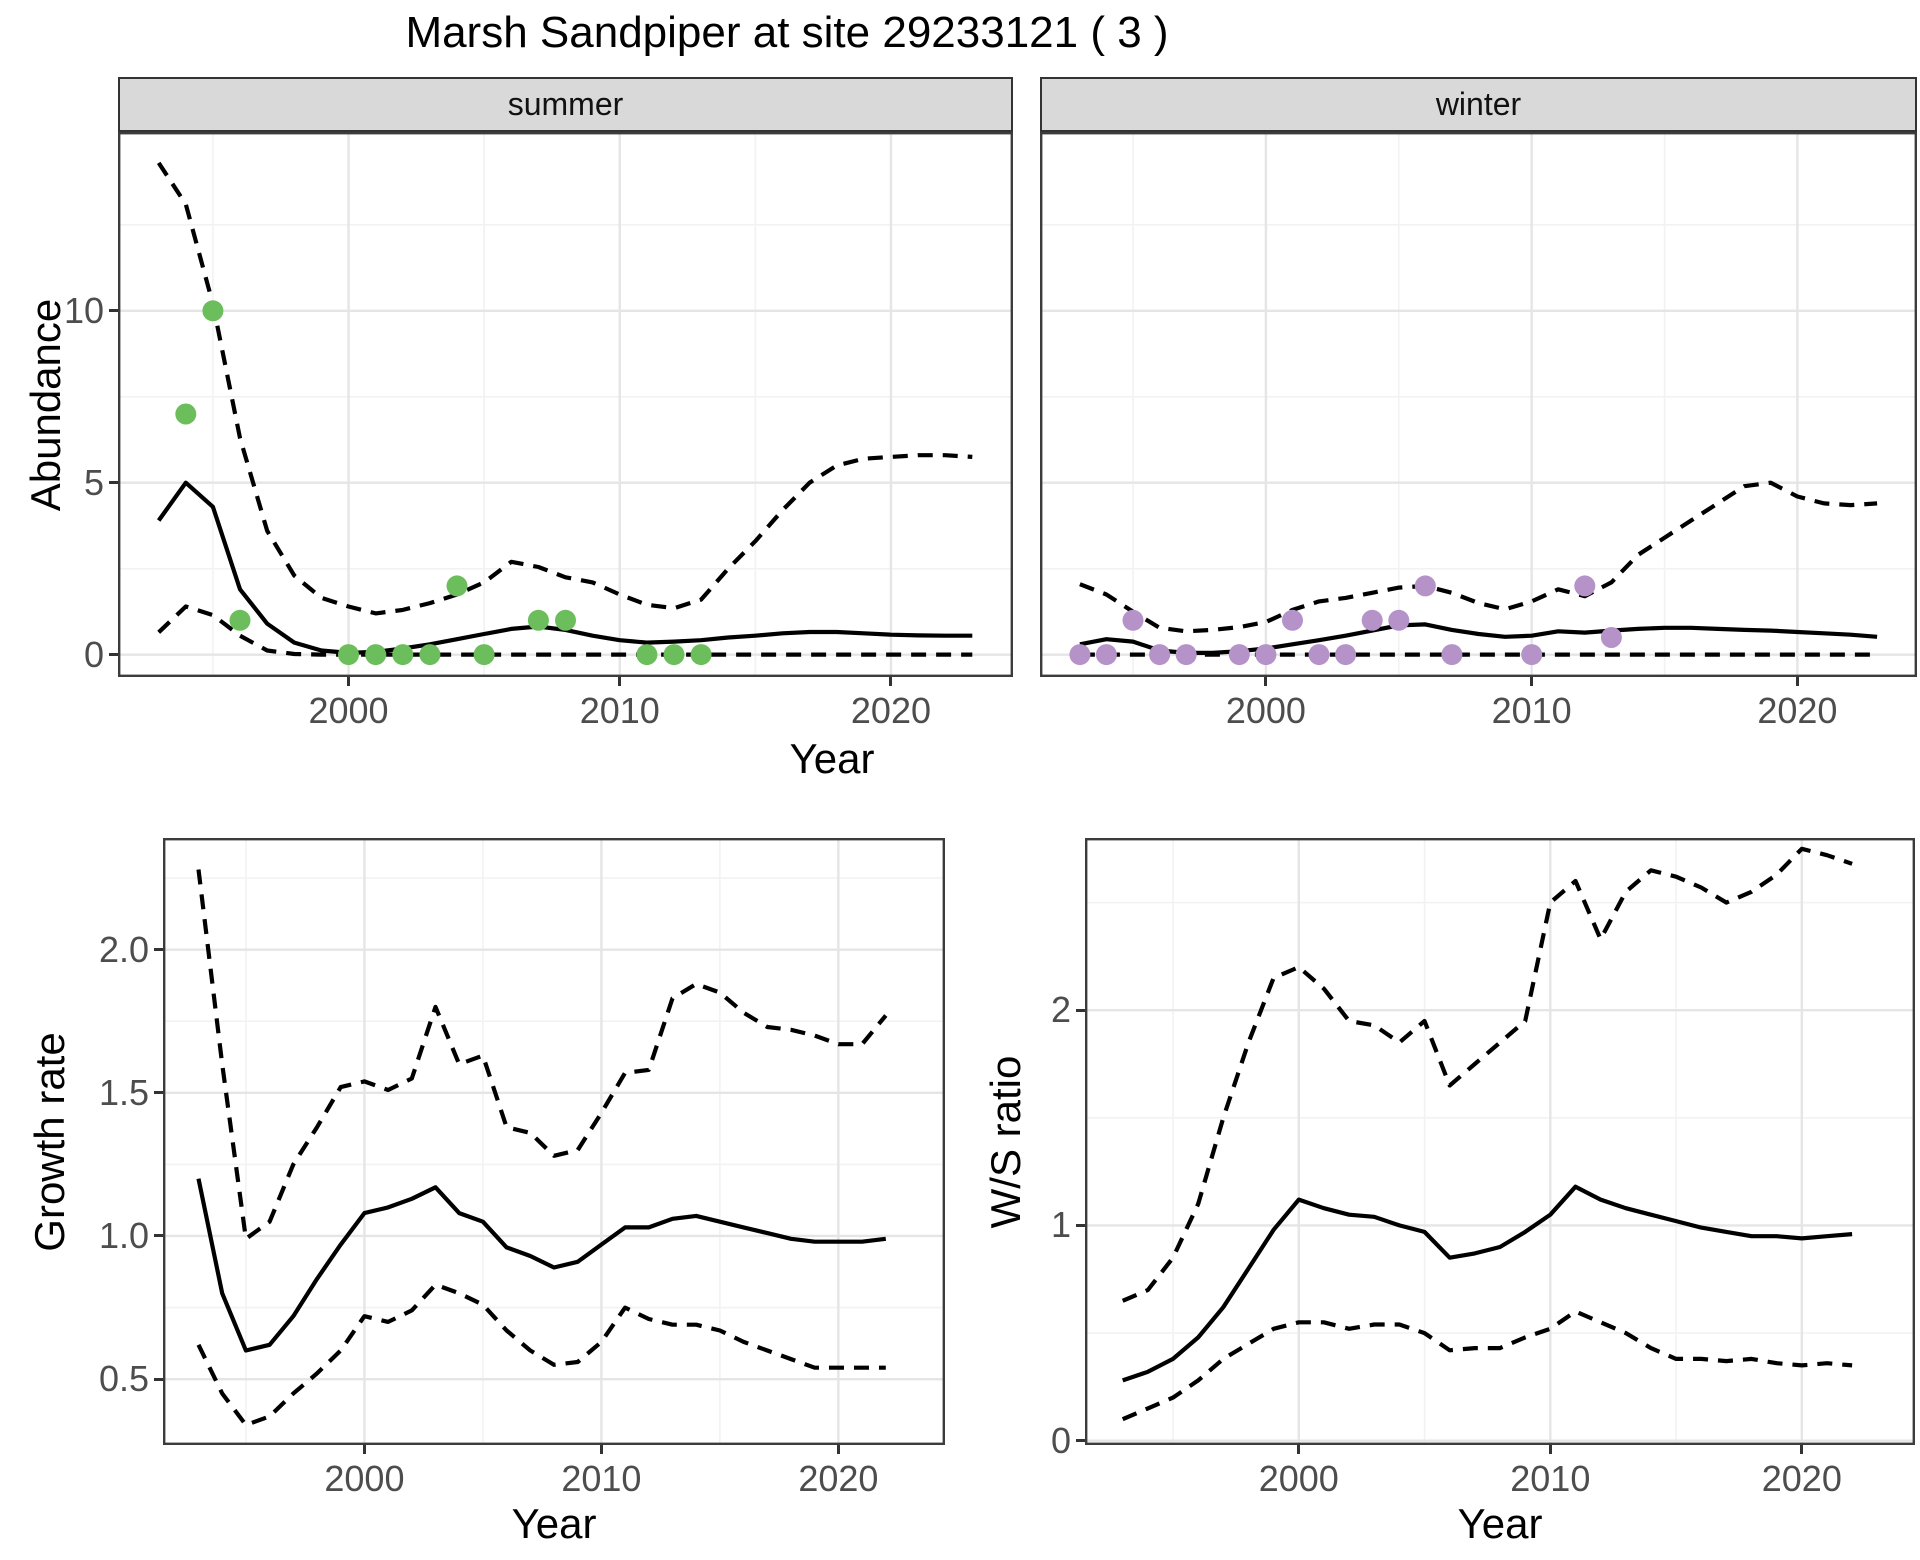 Image resolution: width=1920 pixels, height=1560 pixels. I want to click on facet-strip-summer-label: summer, so click(565, 104).